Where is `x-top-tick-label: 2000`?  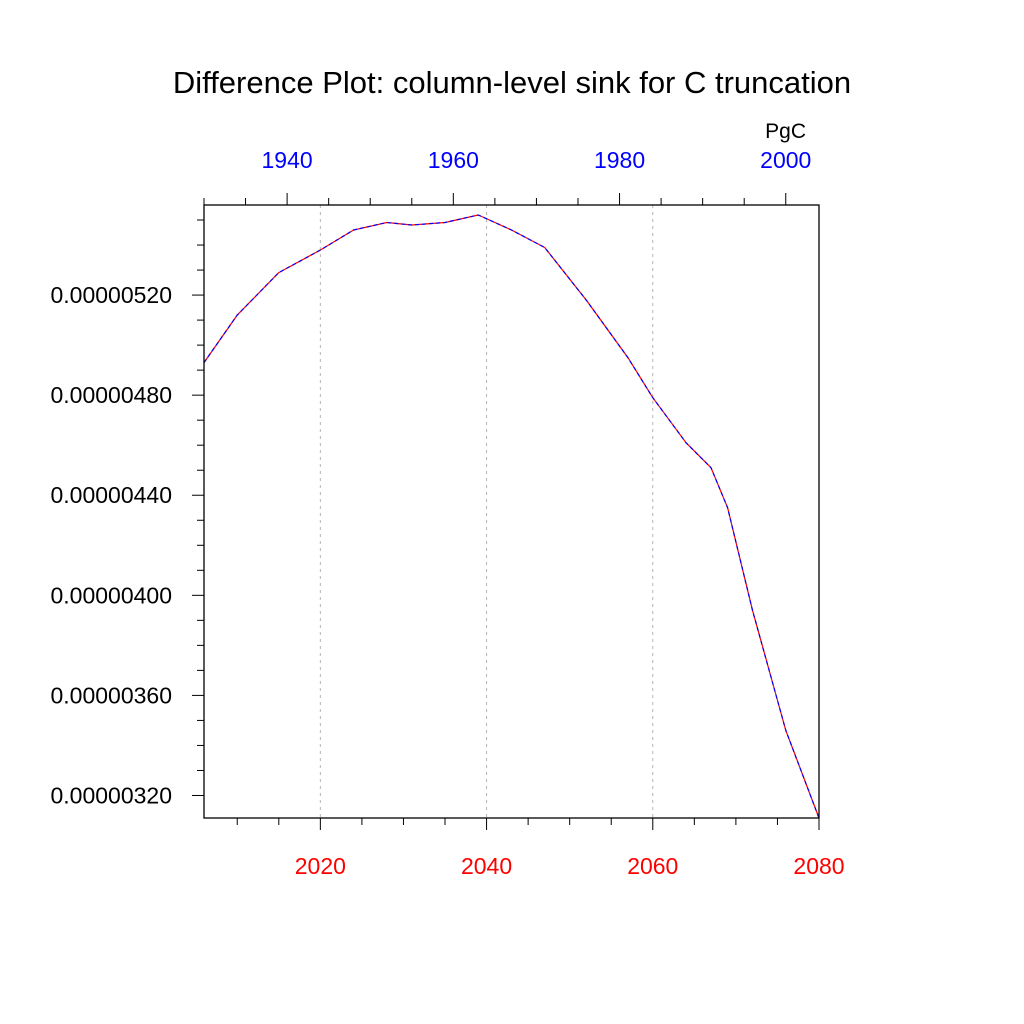 x-top-tick-label: 2000 is located at coordinates (785, 160).